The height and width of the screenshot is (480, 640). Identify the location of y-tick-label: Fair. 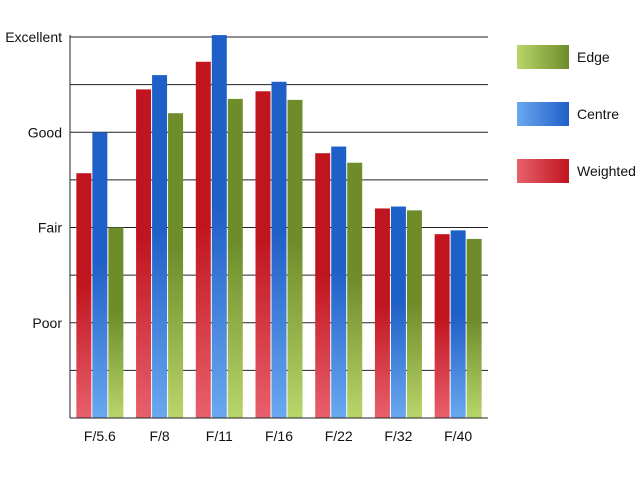
(50, 228).